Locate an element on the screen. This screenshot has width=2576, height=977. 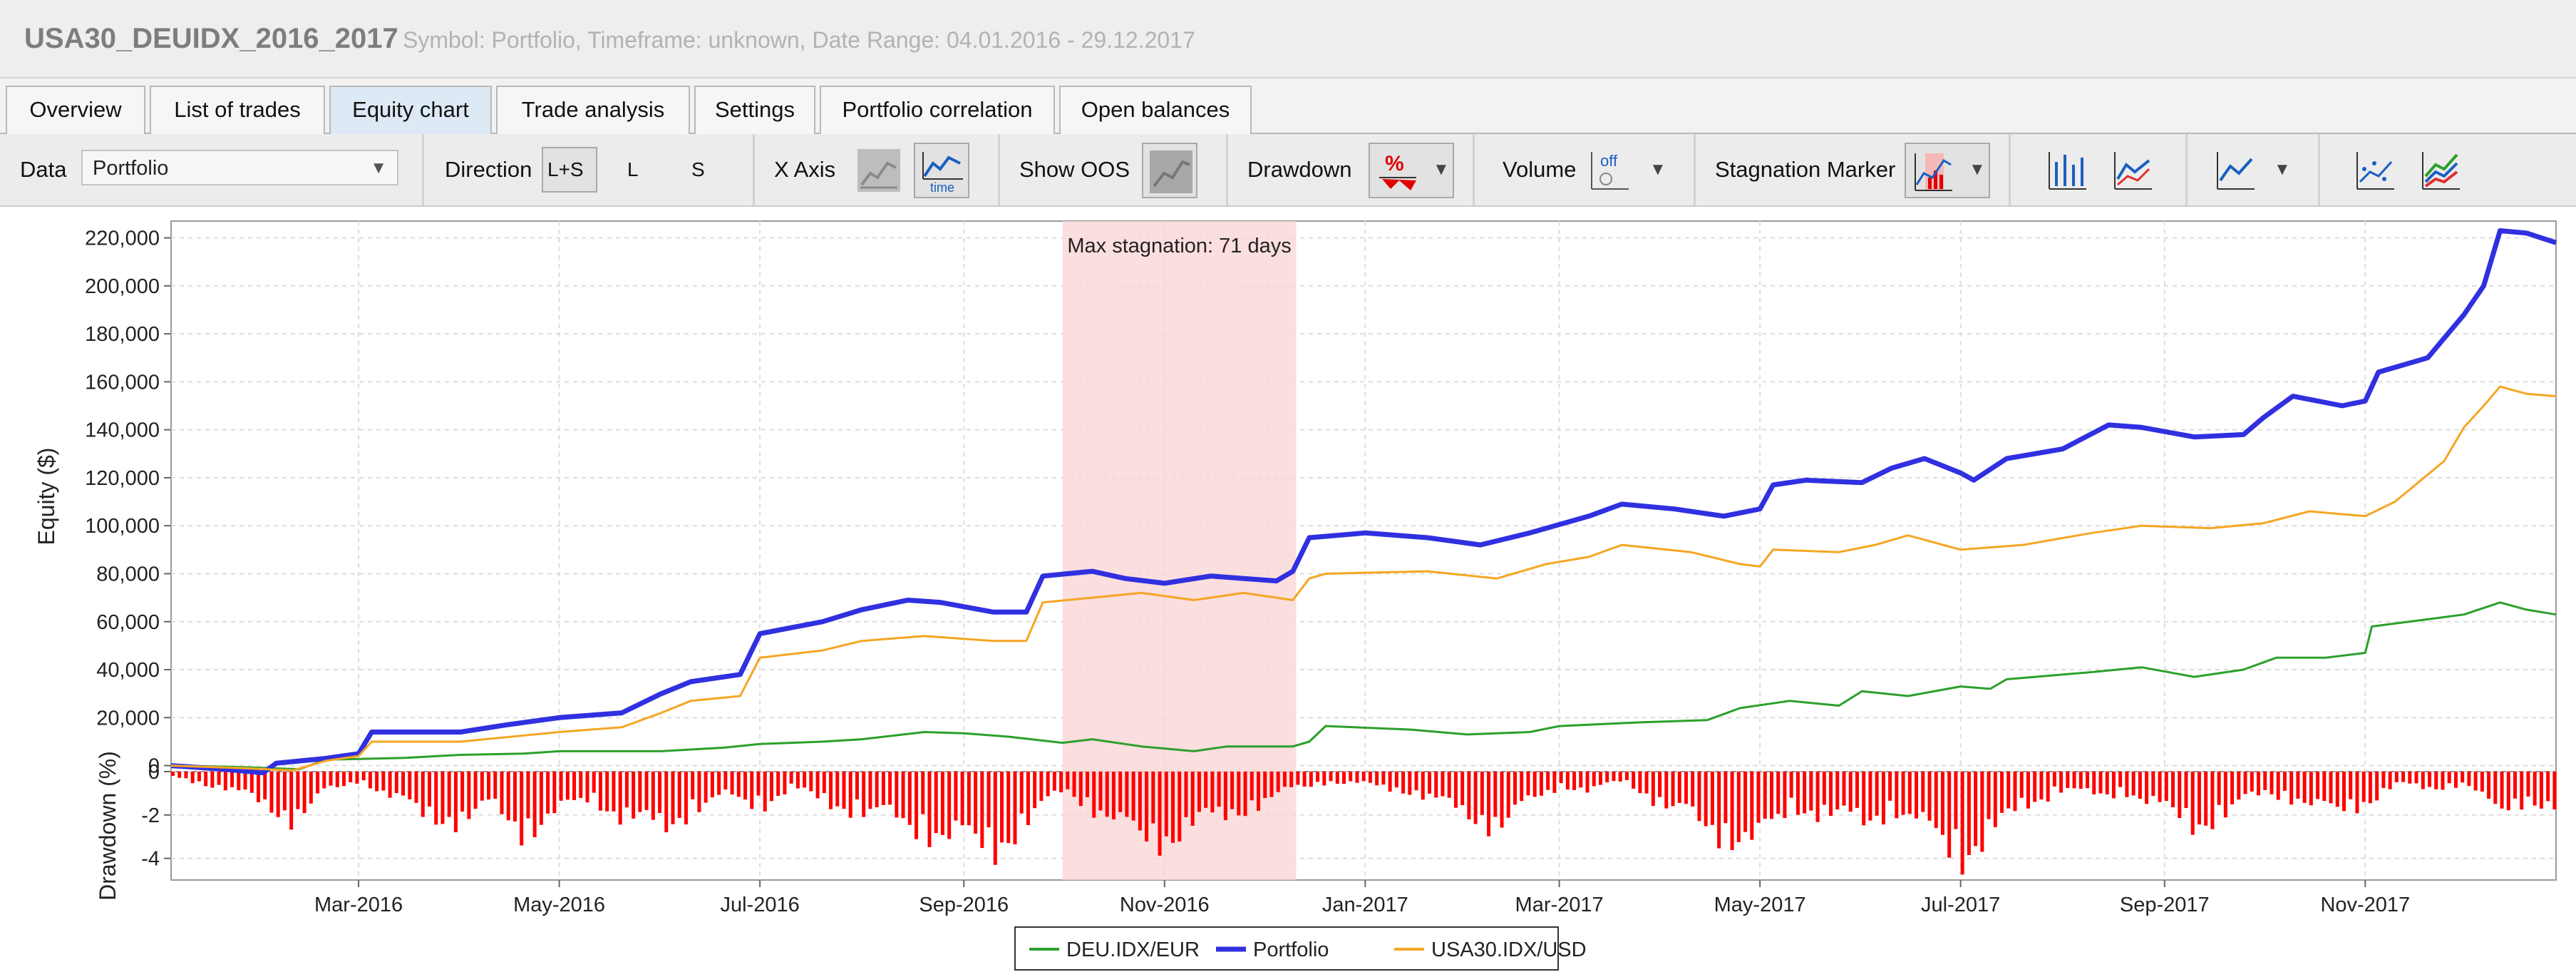
y-tick-label: 220,000 is located at coordinates (122, 238).